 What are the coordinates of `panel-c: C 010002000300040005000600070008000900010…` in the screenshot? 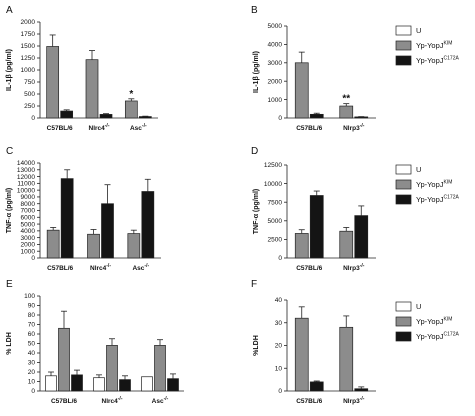 It's located at (83, 209).